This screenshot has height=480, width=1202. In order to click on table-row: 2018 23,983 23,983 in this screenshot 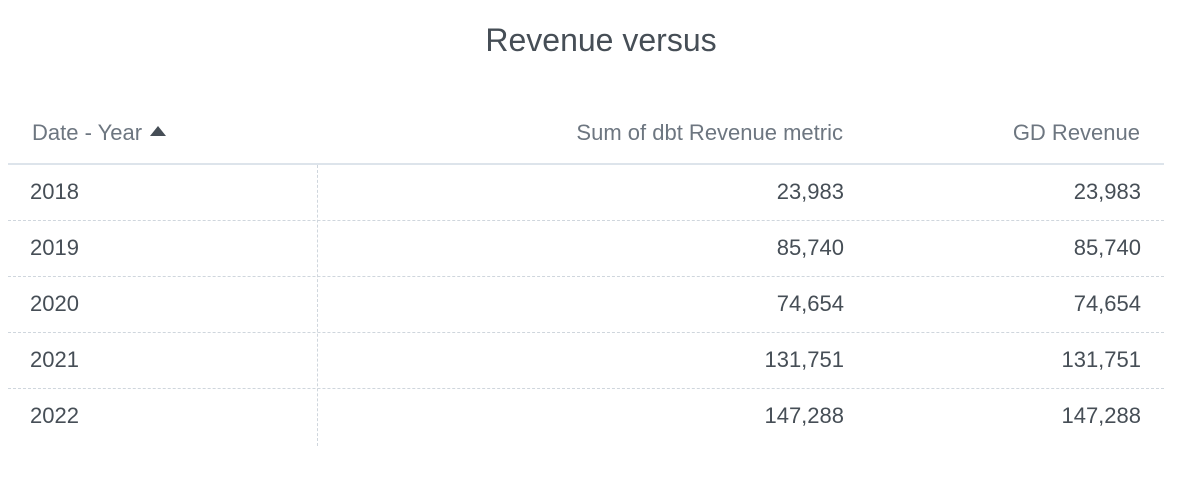, I will do `click(586, 193)`.